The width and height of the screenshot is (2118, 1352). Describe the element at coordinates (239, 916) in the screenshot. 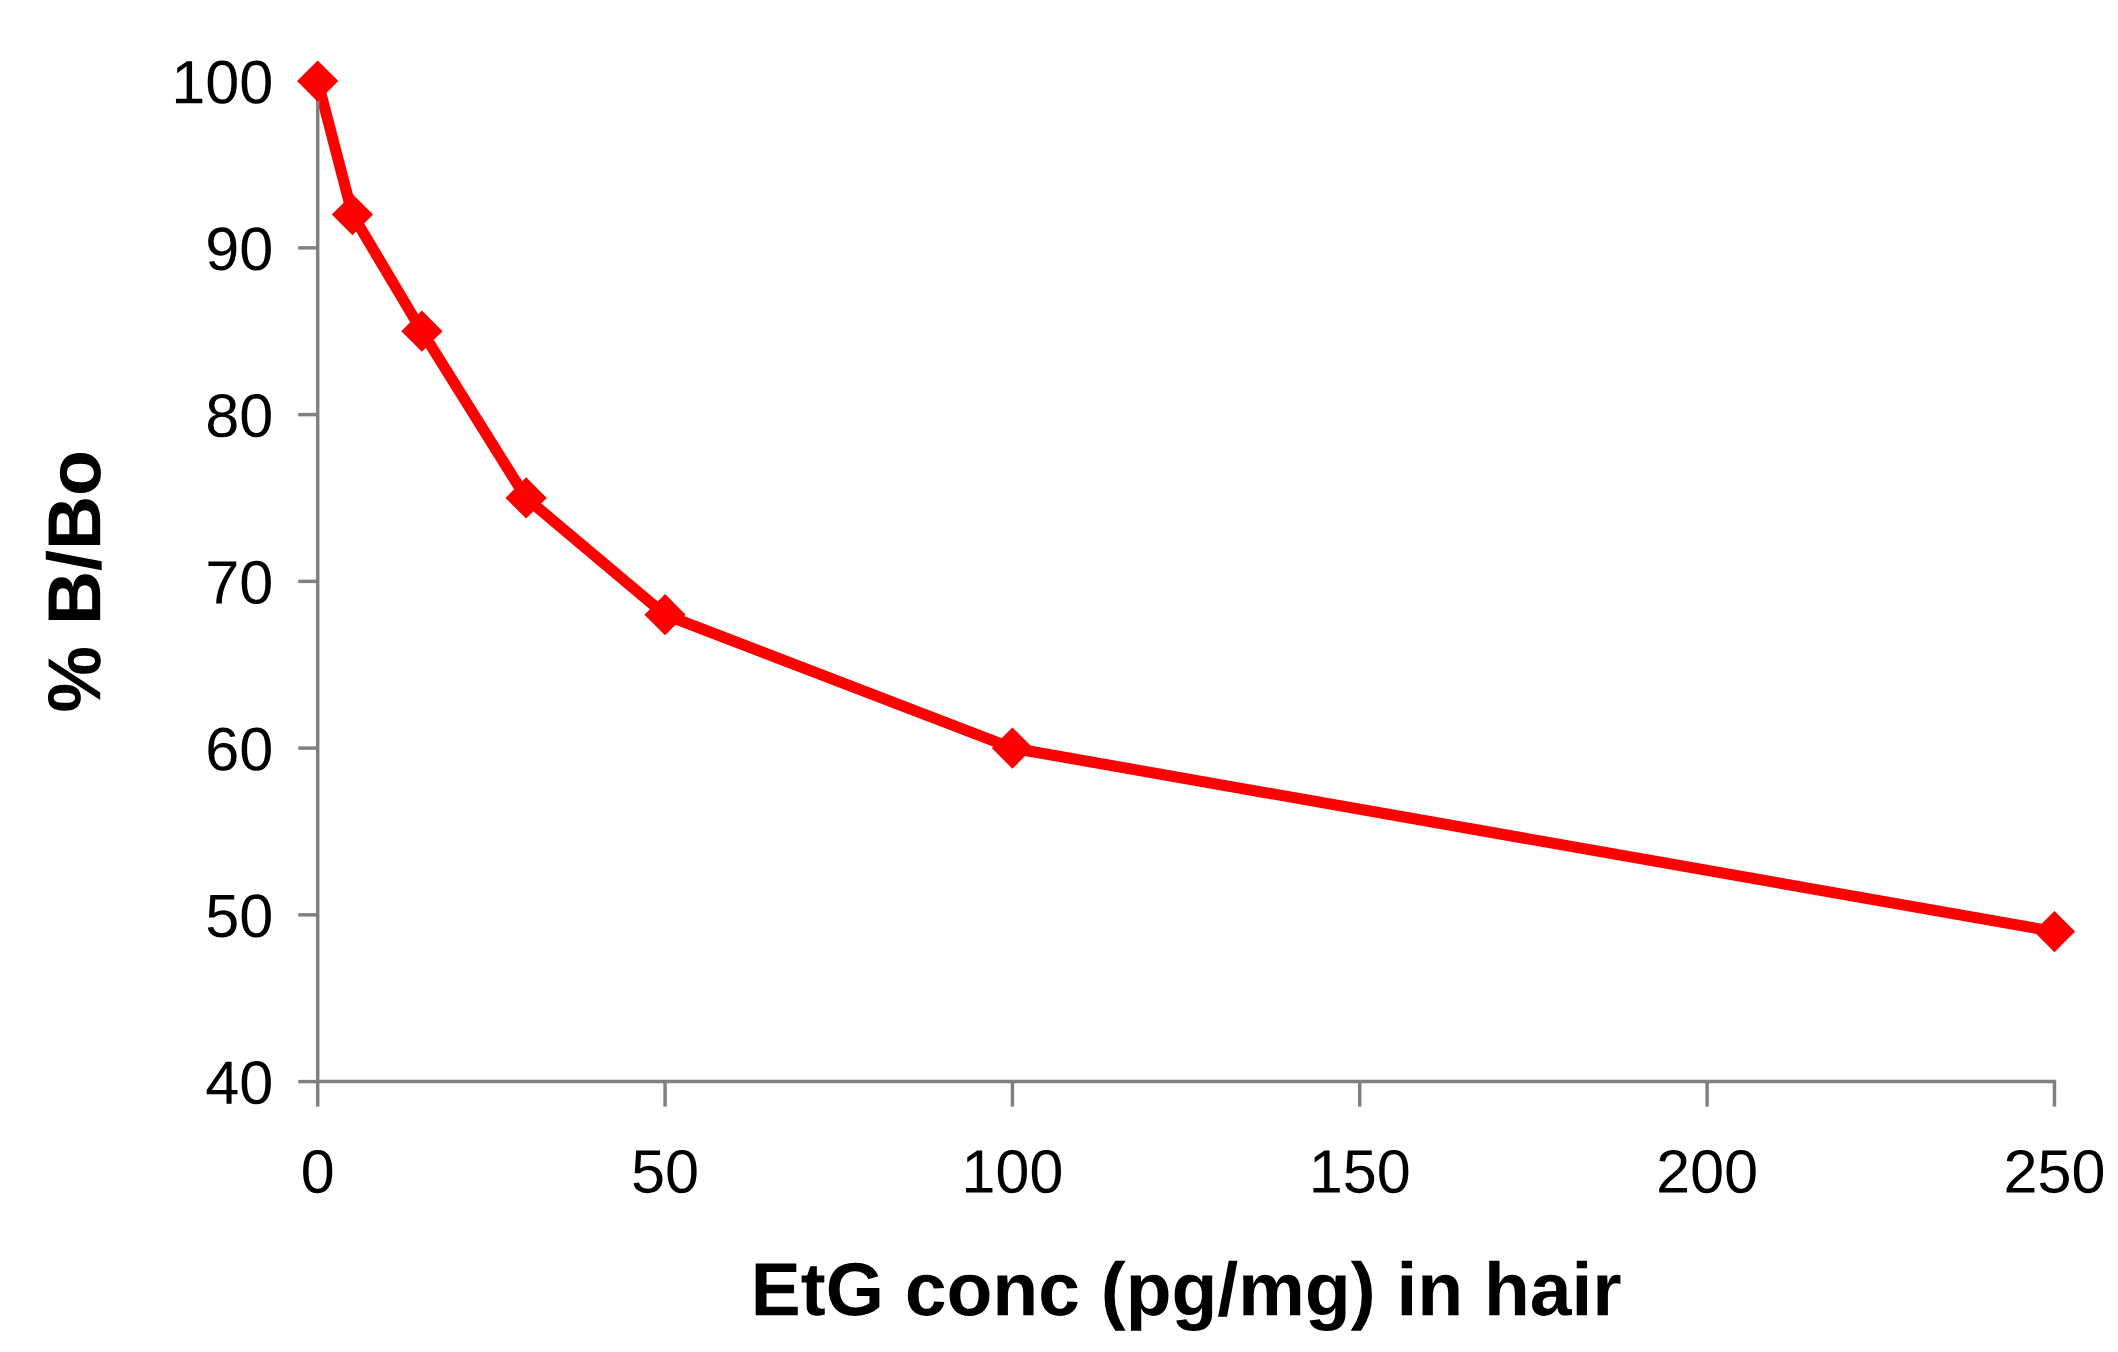

I see `y-tick-label: 50` at that location.